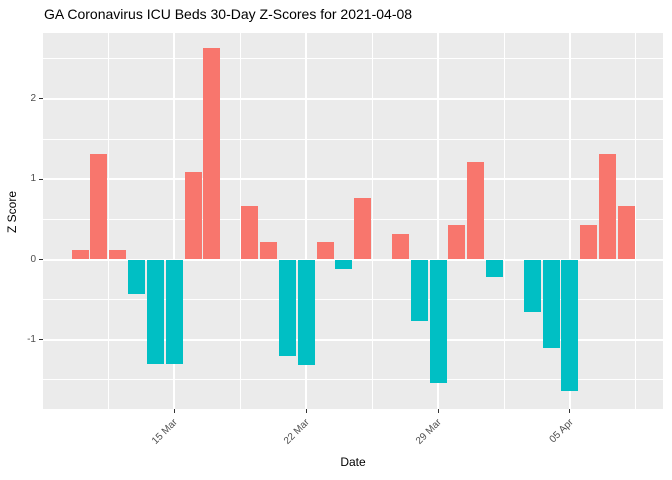  I want to click on y-axis-title: Z Score, so click(12, 212).